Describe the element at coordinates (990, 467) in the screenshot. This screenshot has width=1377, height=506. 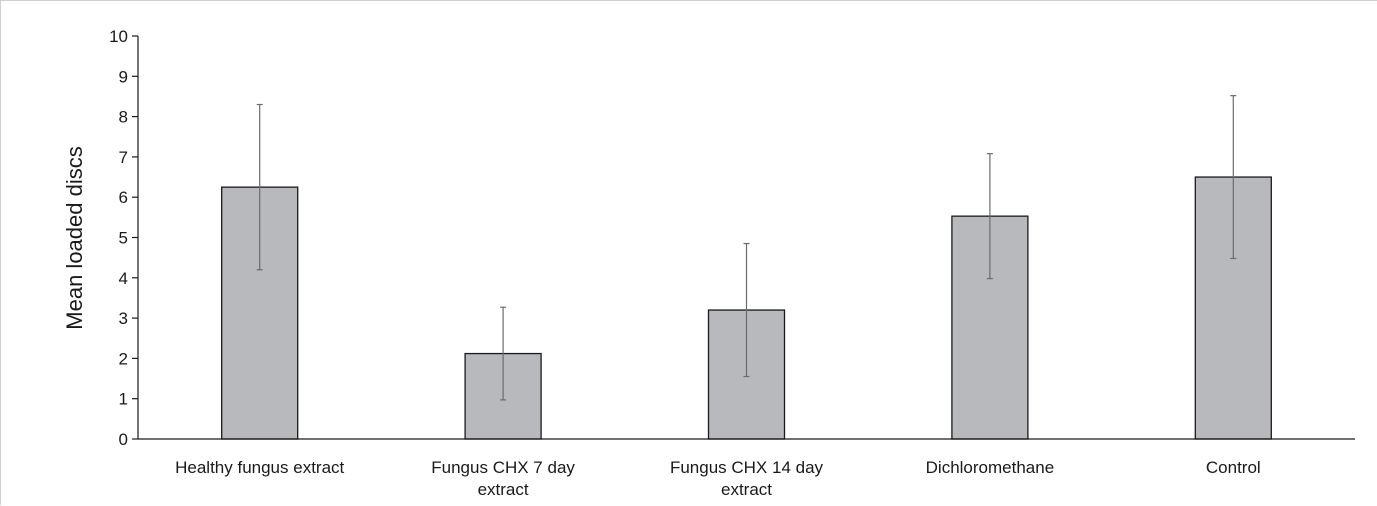
I see `x-tick-label-4: Dichloromethane` at that location.